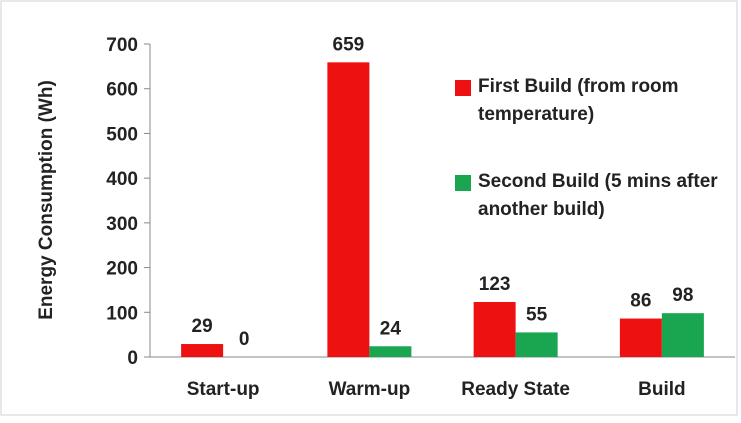 The width and height of the screenshot is (741, 423). Describe the element at coordinates (122, 134) in the screenshot. I see `y-tick-label: 500` at that location.